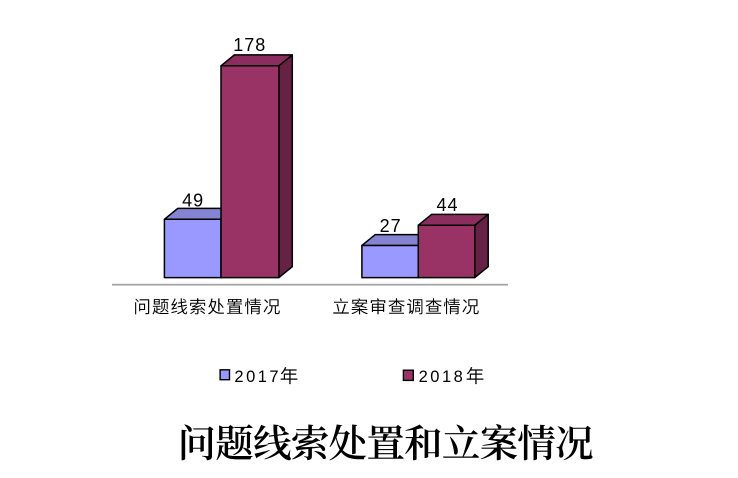 The image size is (738, 478). I want to click on svg-text: 2018, so click(442, 377).